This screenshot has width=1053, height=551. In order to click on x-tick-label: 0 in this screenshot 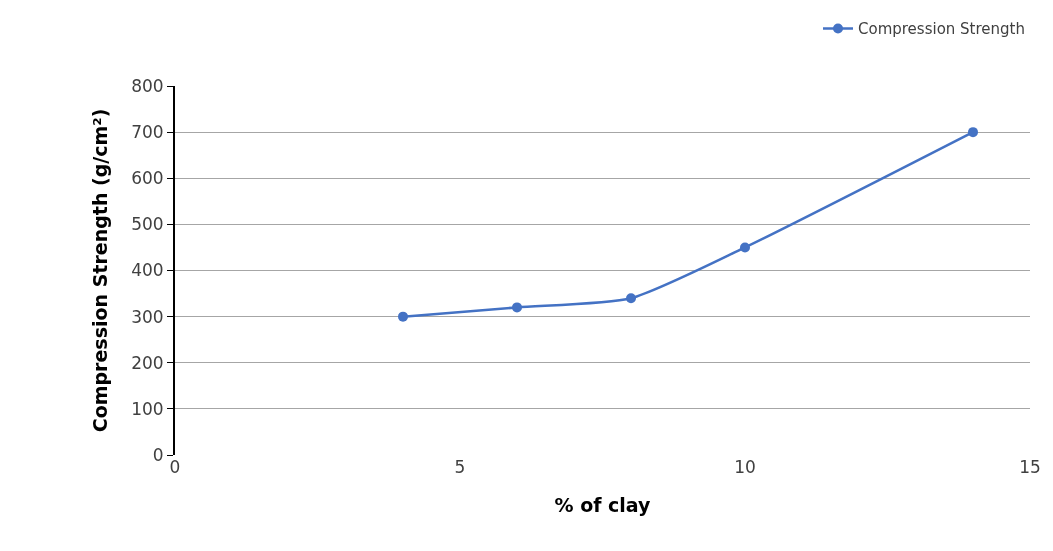, I will do `click(175, 467)`.